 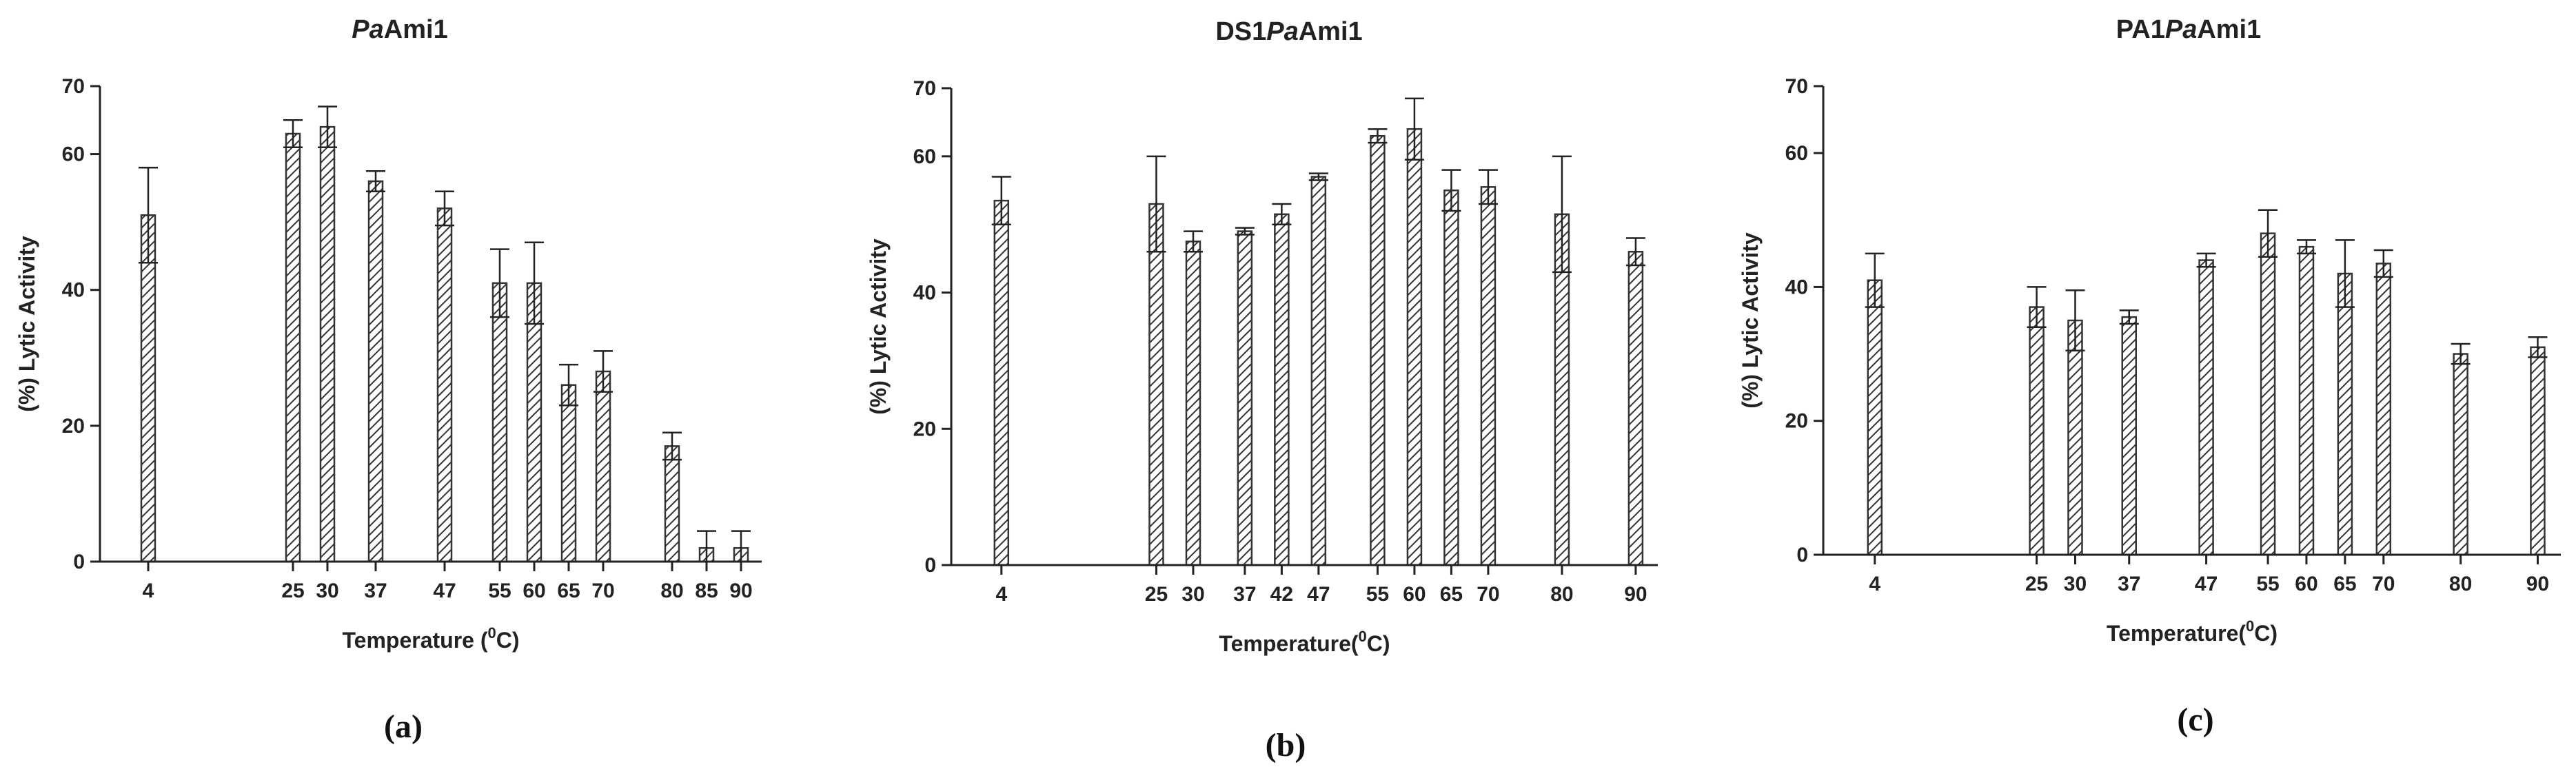 What do you see at coordinates (26, 324) in the screenshot?
I see `y-axis-label-a: (%) Lytic Activity` at bounding box center [26, 324].